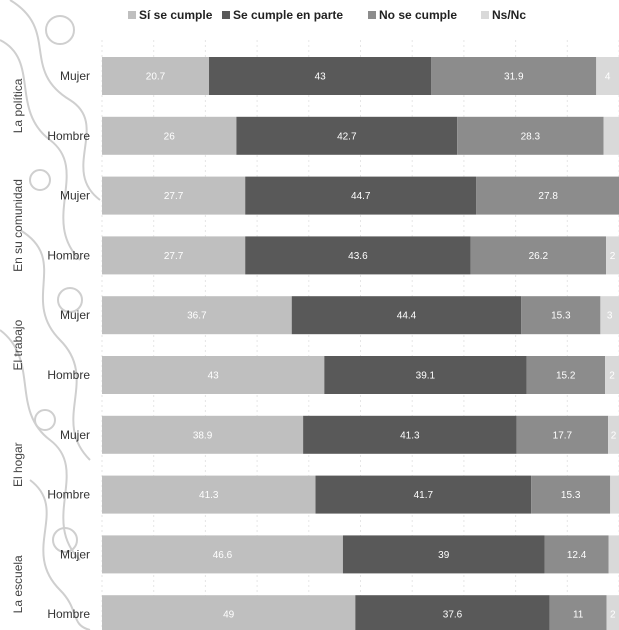  What do you see at coordinates (578, 615) in the screenshot?
I see `data-label: 11` at bounding box center [578, 615].